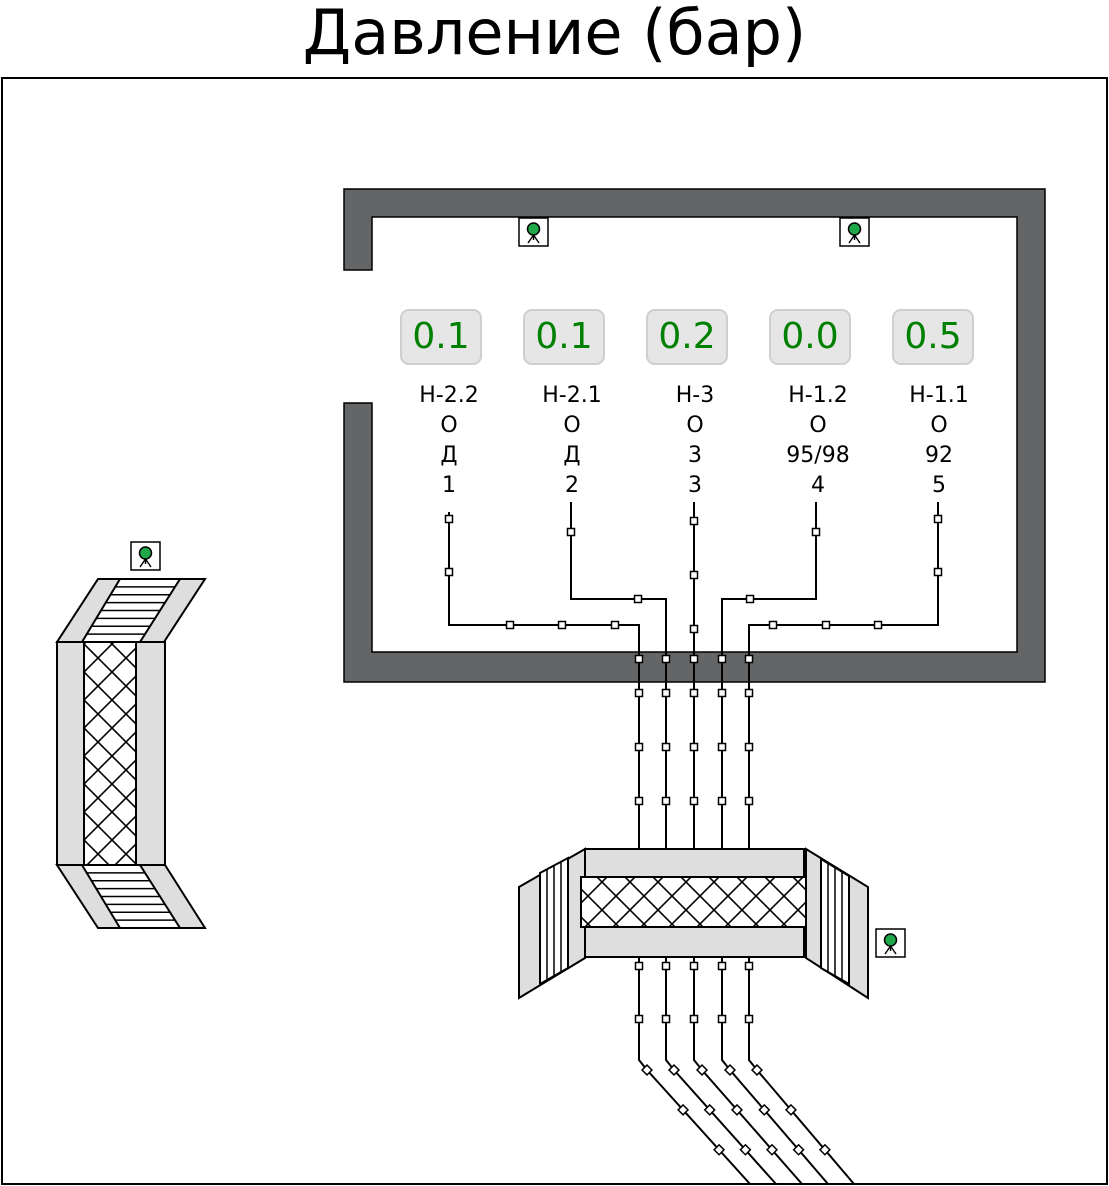 The image size is (1109, 1186). I want to click on pump-row3: 92, so click(939, 455).